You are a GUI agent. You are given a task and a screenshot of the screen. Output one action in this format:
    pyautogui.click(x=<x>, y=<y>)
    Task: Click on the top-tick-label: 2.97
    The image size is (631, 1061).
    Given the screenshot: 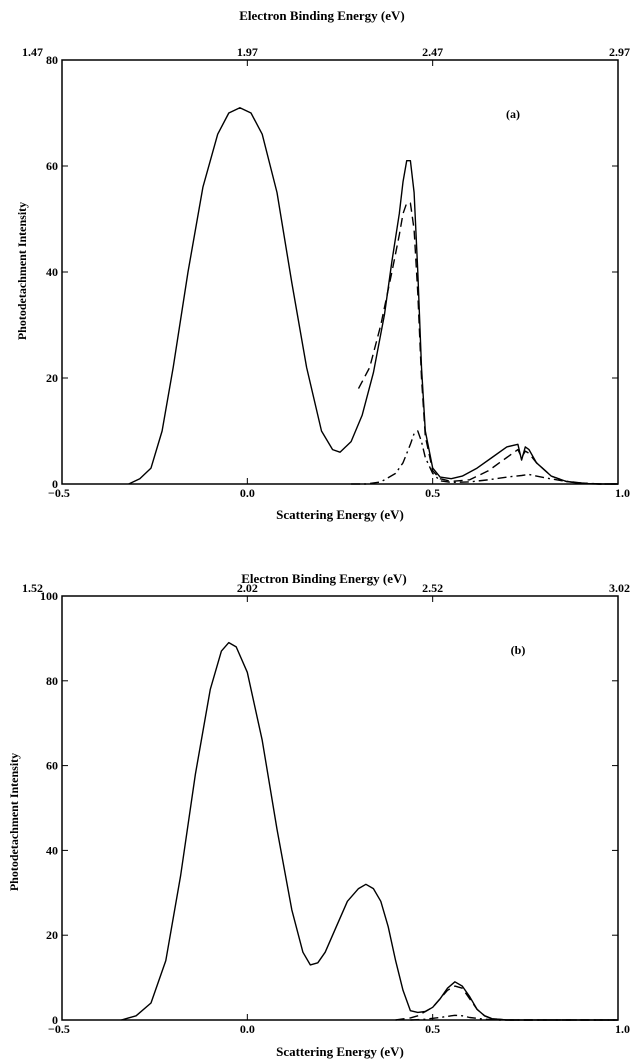 What is the action you would take?
    pyautogui.click(x=619, y=52)
    